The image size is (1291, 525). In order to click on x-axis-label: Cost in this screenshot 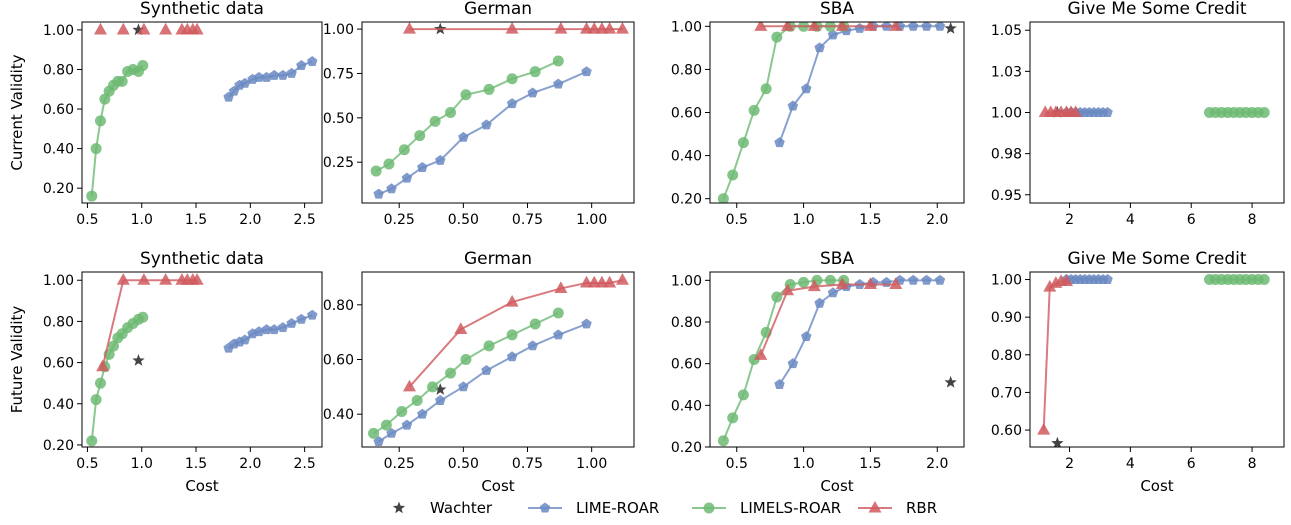, I will do `click(1156, 486)`.